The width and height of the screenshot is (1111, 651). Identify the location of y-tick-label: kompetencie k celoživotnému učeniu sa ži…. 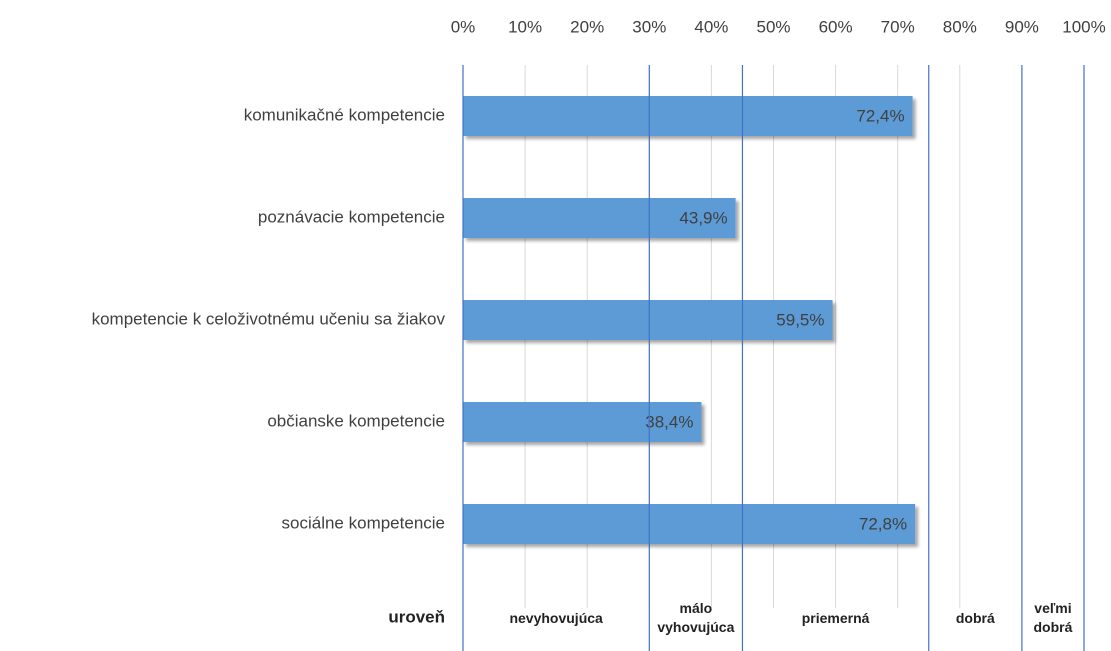
(269, 318).